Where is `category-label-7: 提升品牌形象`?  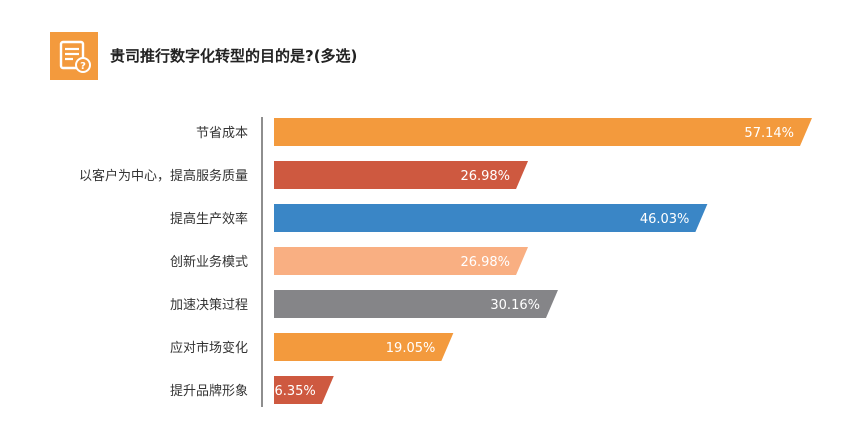 category-label-7: 提升品牌形象 is located at coordinates (209, 391).